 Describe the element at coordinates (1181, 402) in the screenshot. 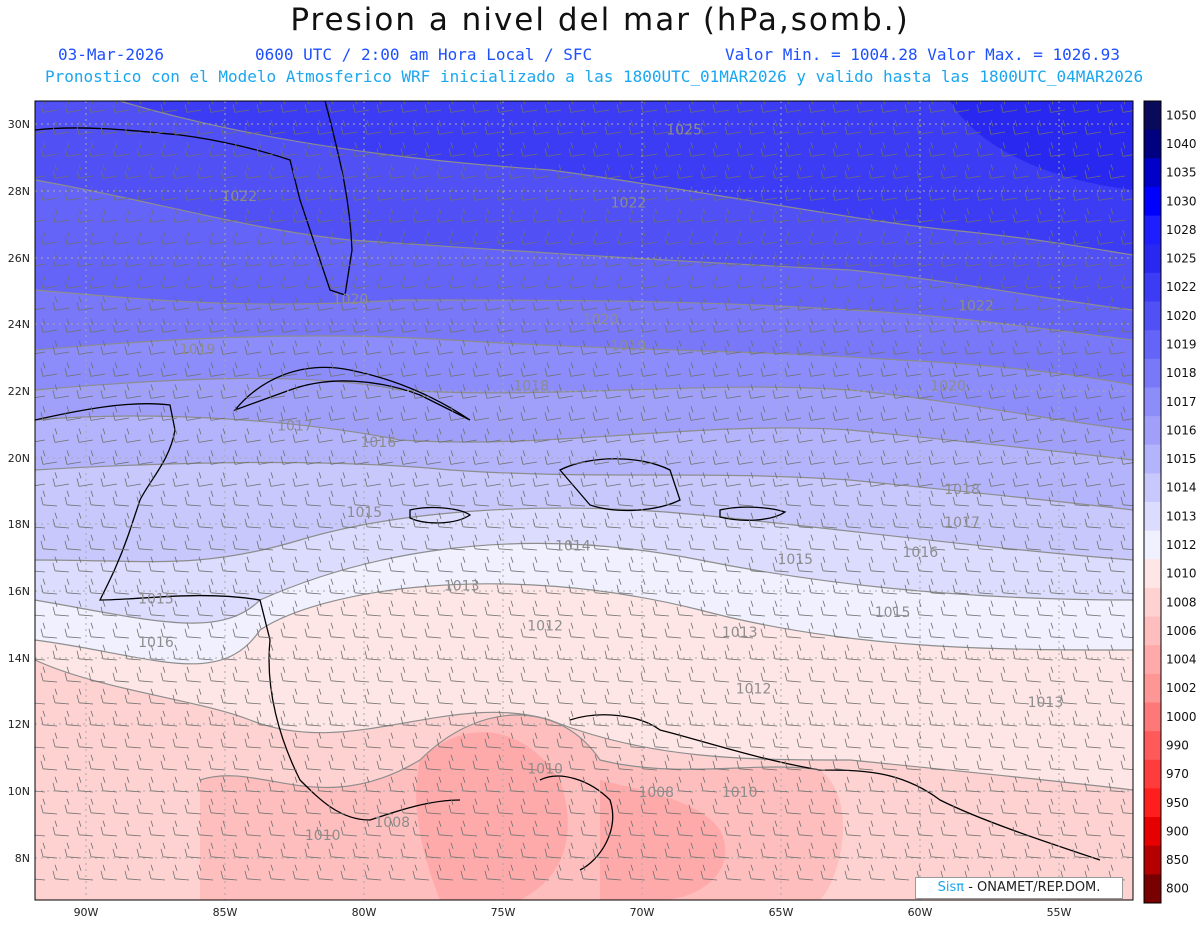

I see `colorbar-label: 1017` at that location.